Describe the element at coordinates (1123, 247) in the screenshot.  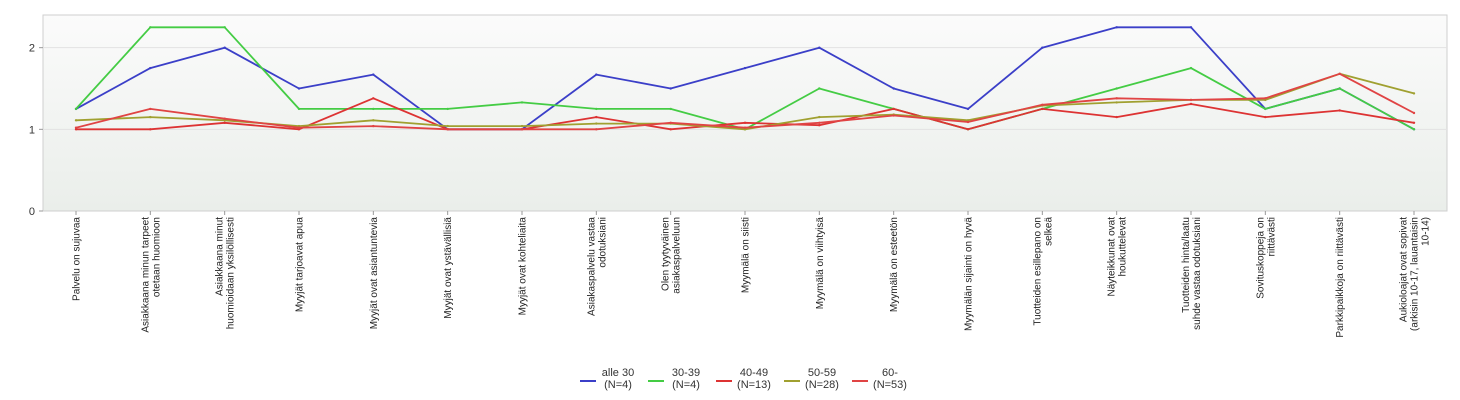
I see `x-tick-label-line: houkuttelevat` at that location.